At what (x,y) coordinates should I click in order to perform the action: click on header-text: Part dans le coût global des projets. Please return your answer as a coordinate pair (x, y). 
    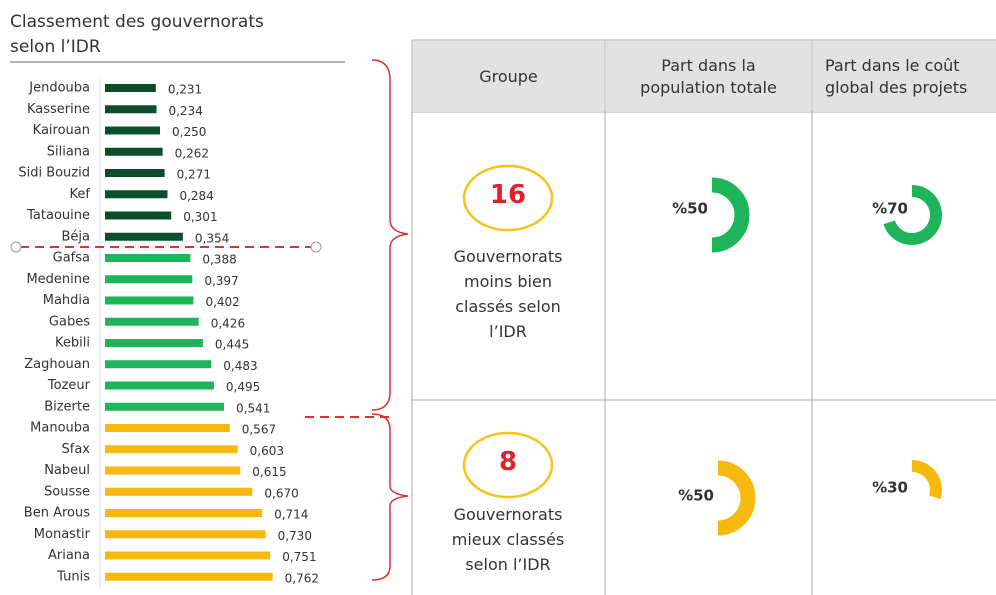
    Looking at the image, I should click on (896, 76).